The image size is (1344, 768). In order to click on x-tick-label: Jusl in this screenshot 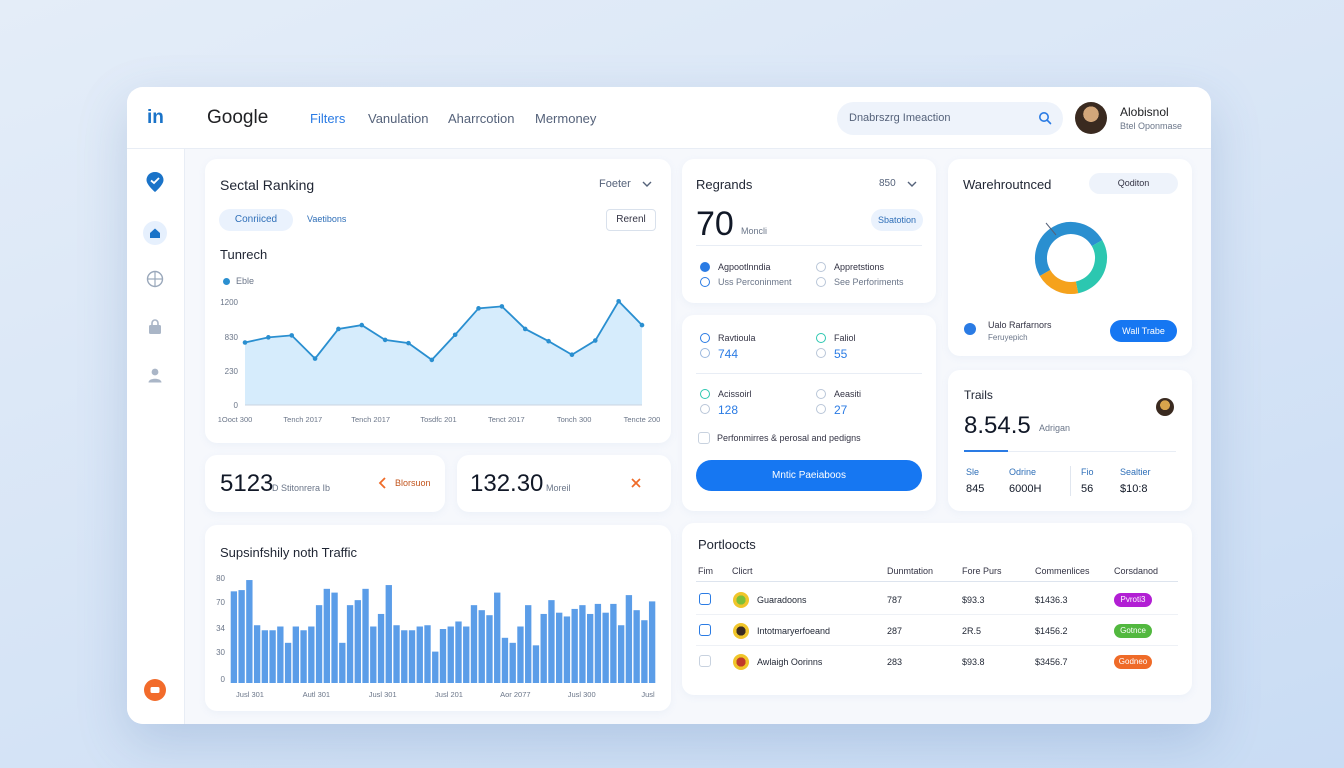, I will do `click(648, 694)`.